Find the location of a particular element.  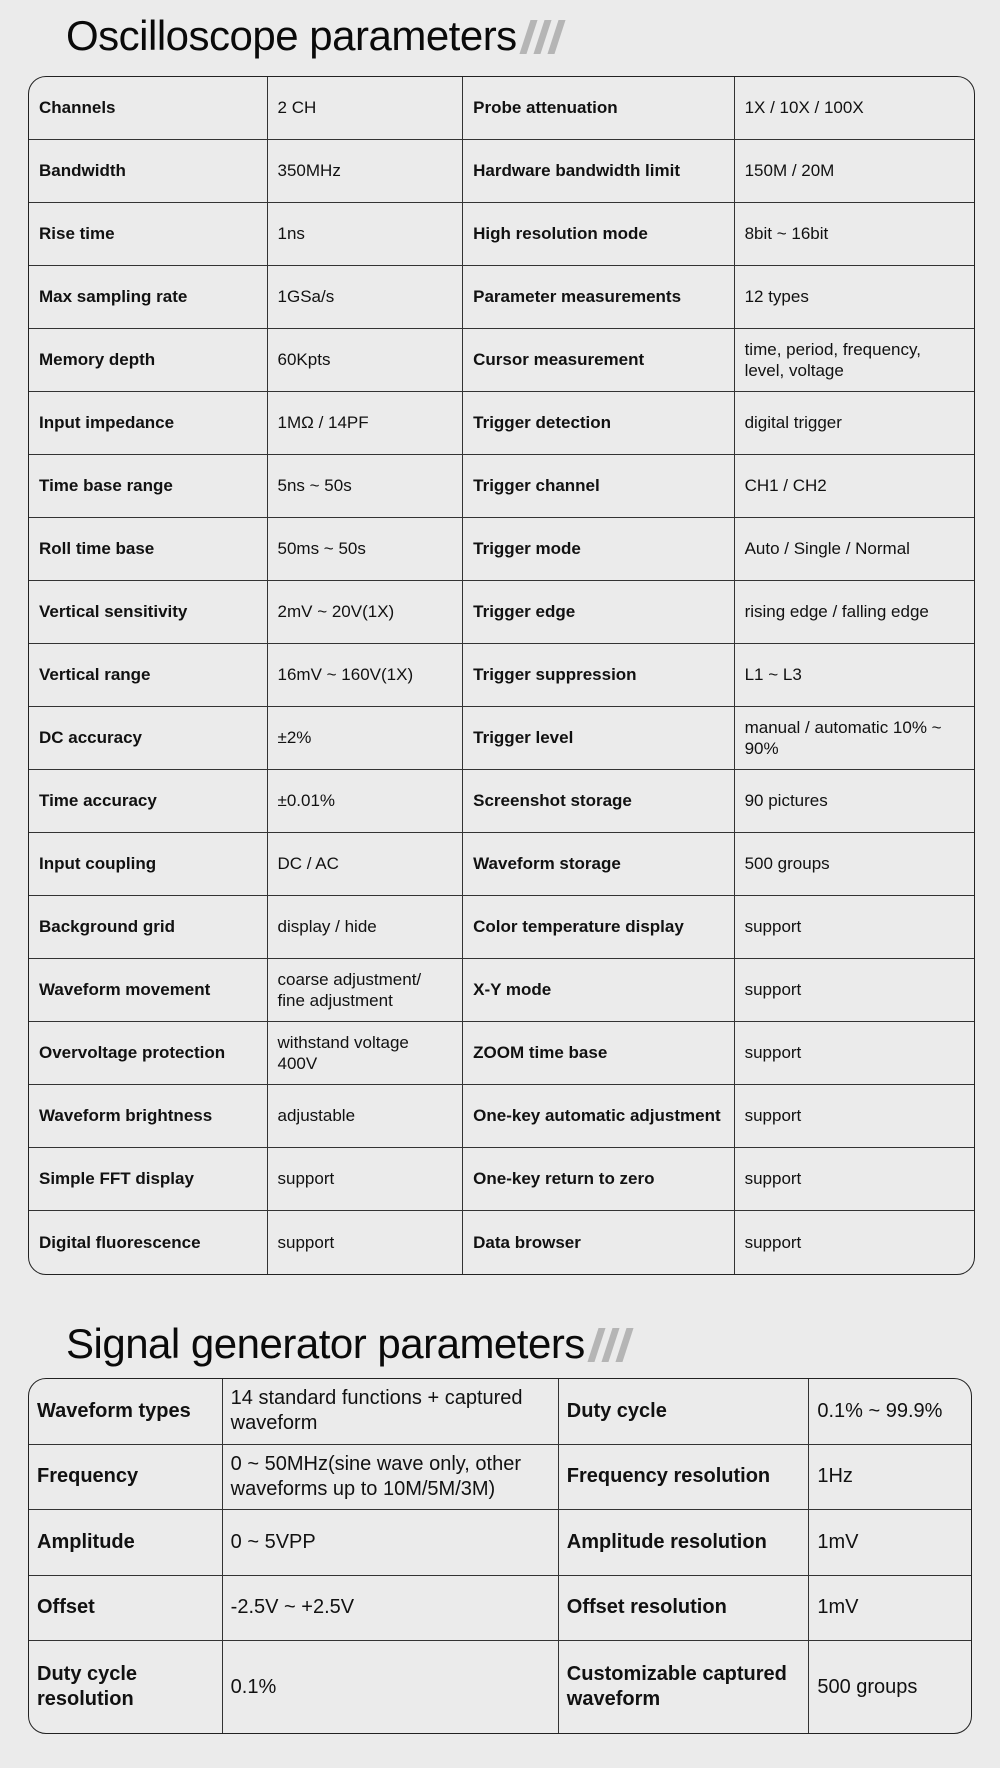

parameter-name: Rise time is located at coordinates (148, 234).